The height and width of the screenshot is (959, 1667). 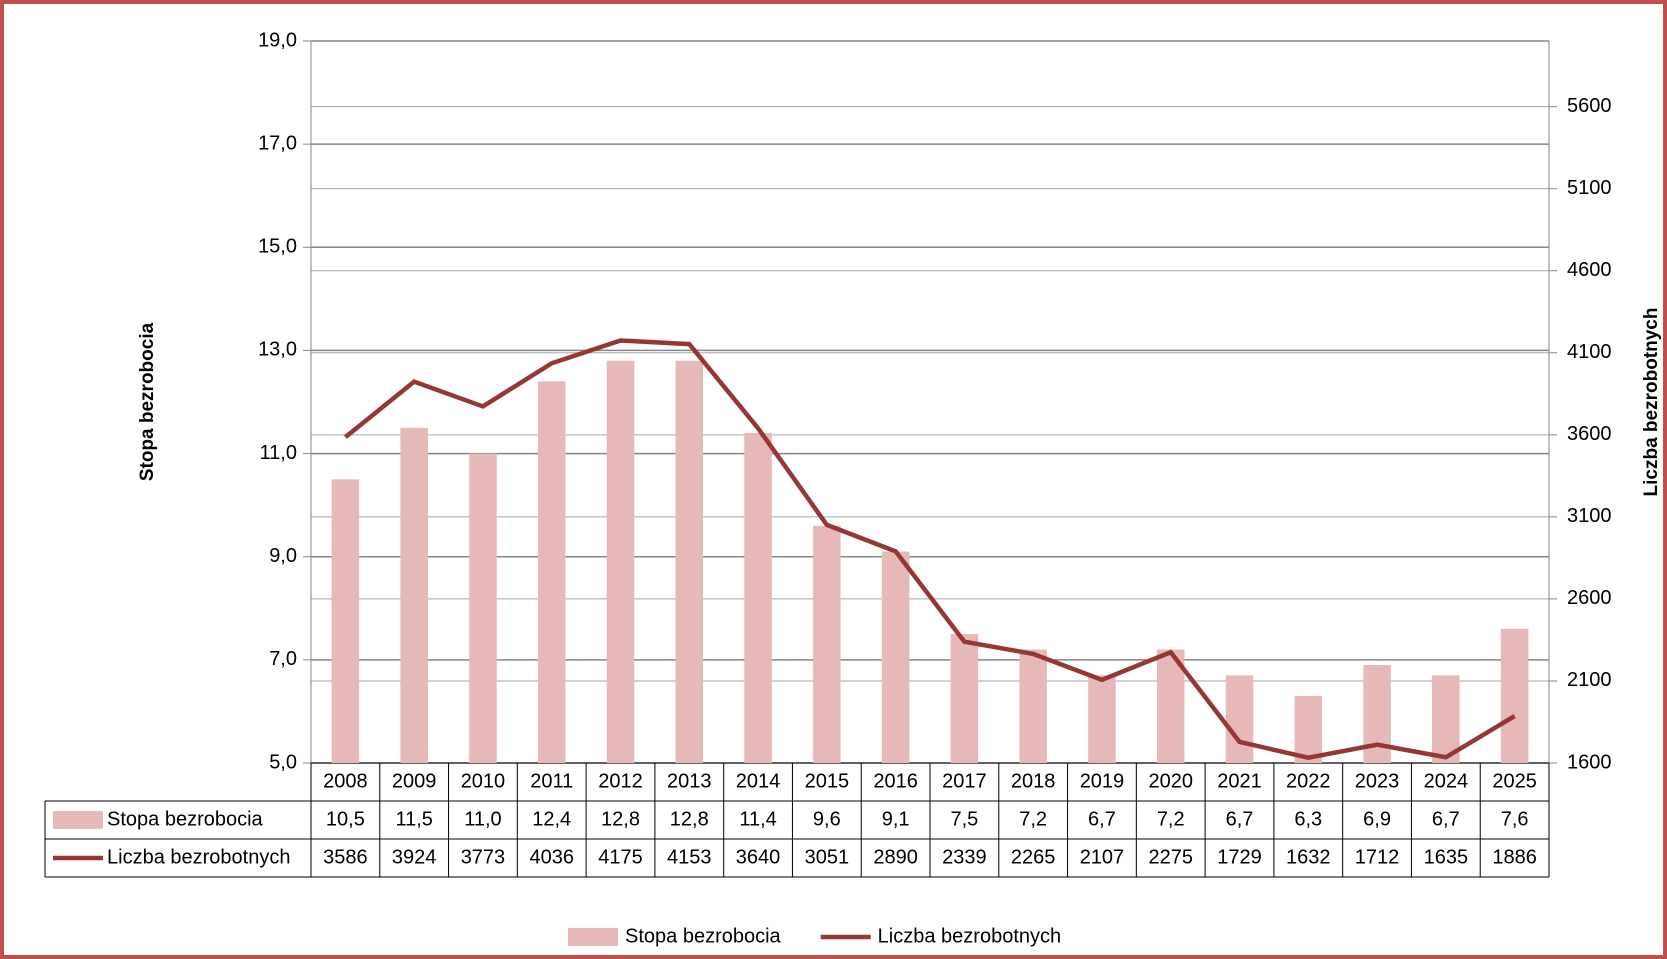 I want to click on x-tick-label: 2024, so click(x=1446, y=781).